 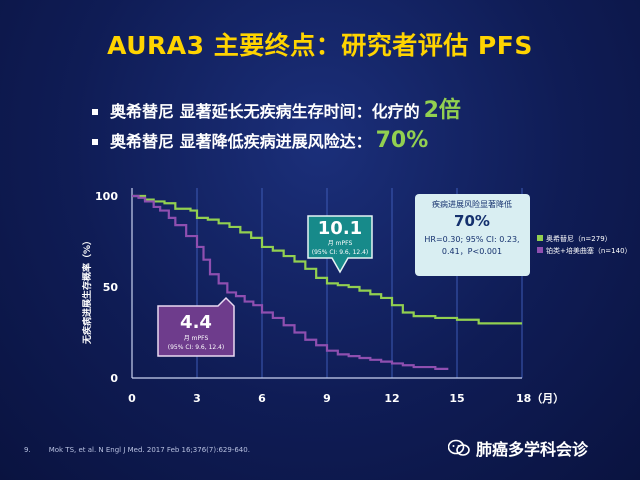 I want to click on hr-box-value: 70%, so click(x=472, y=221).